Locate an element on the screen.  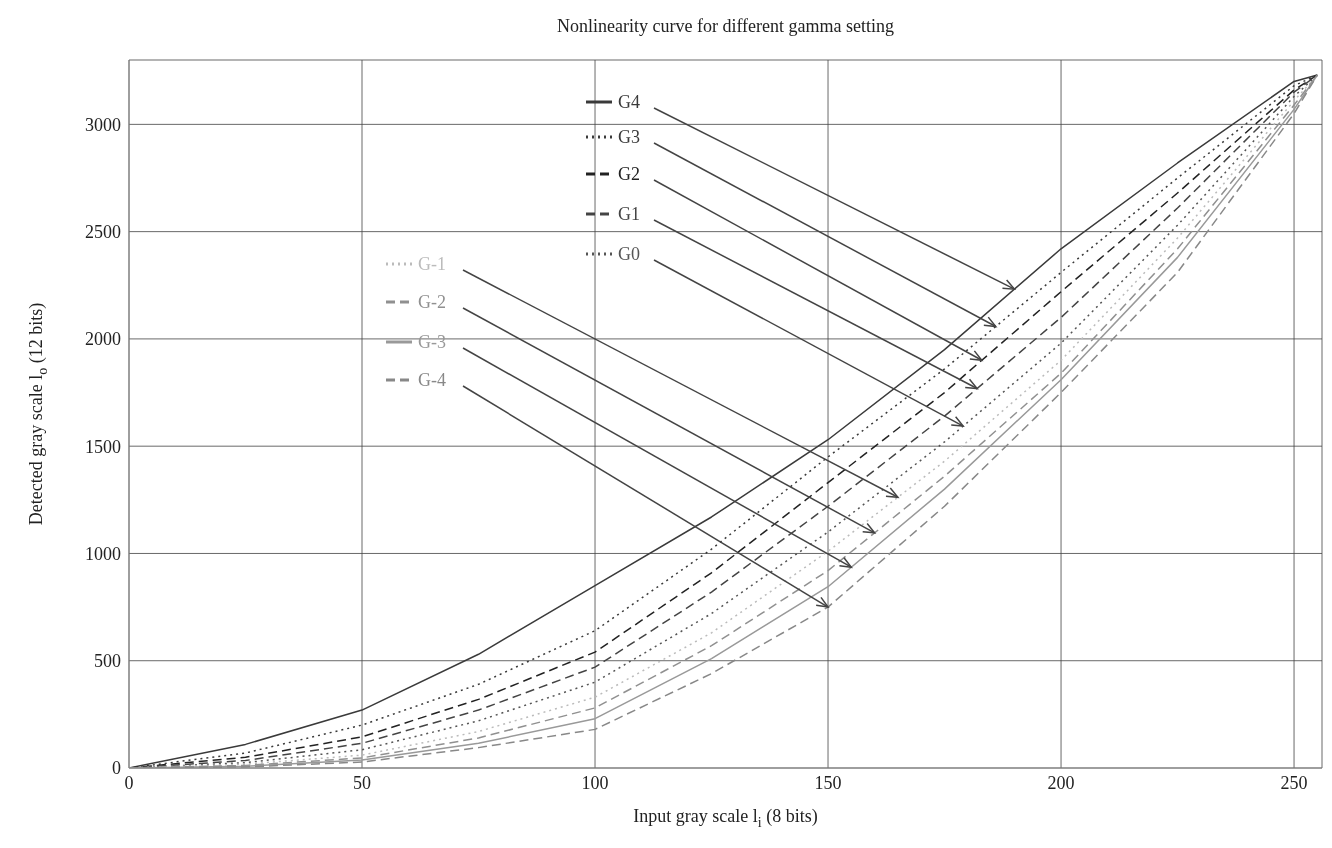
y-tick-label: 2000 is located at coordinates (103, 339).